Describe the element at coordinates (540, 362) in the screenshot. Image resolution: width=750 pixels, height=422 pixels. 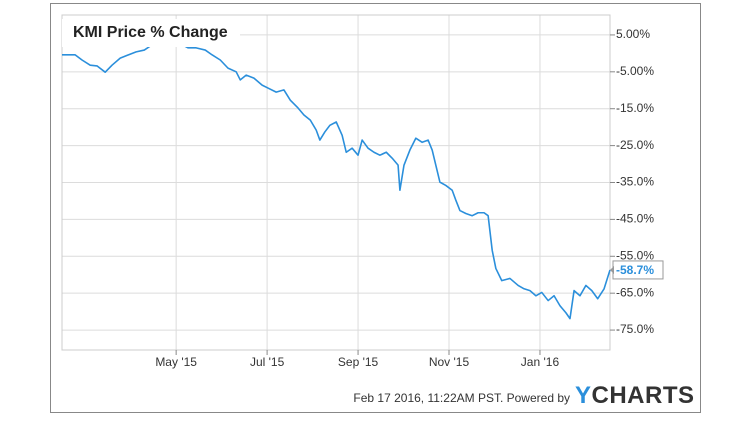
I see `x-tick-label: Jan '16` at that location.